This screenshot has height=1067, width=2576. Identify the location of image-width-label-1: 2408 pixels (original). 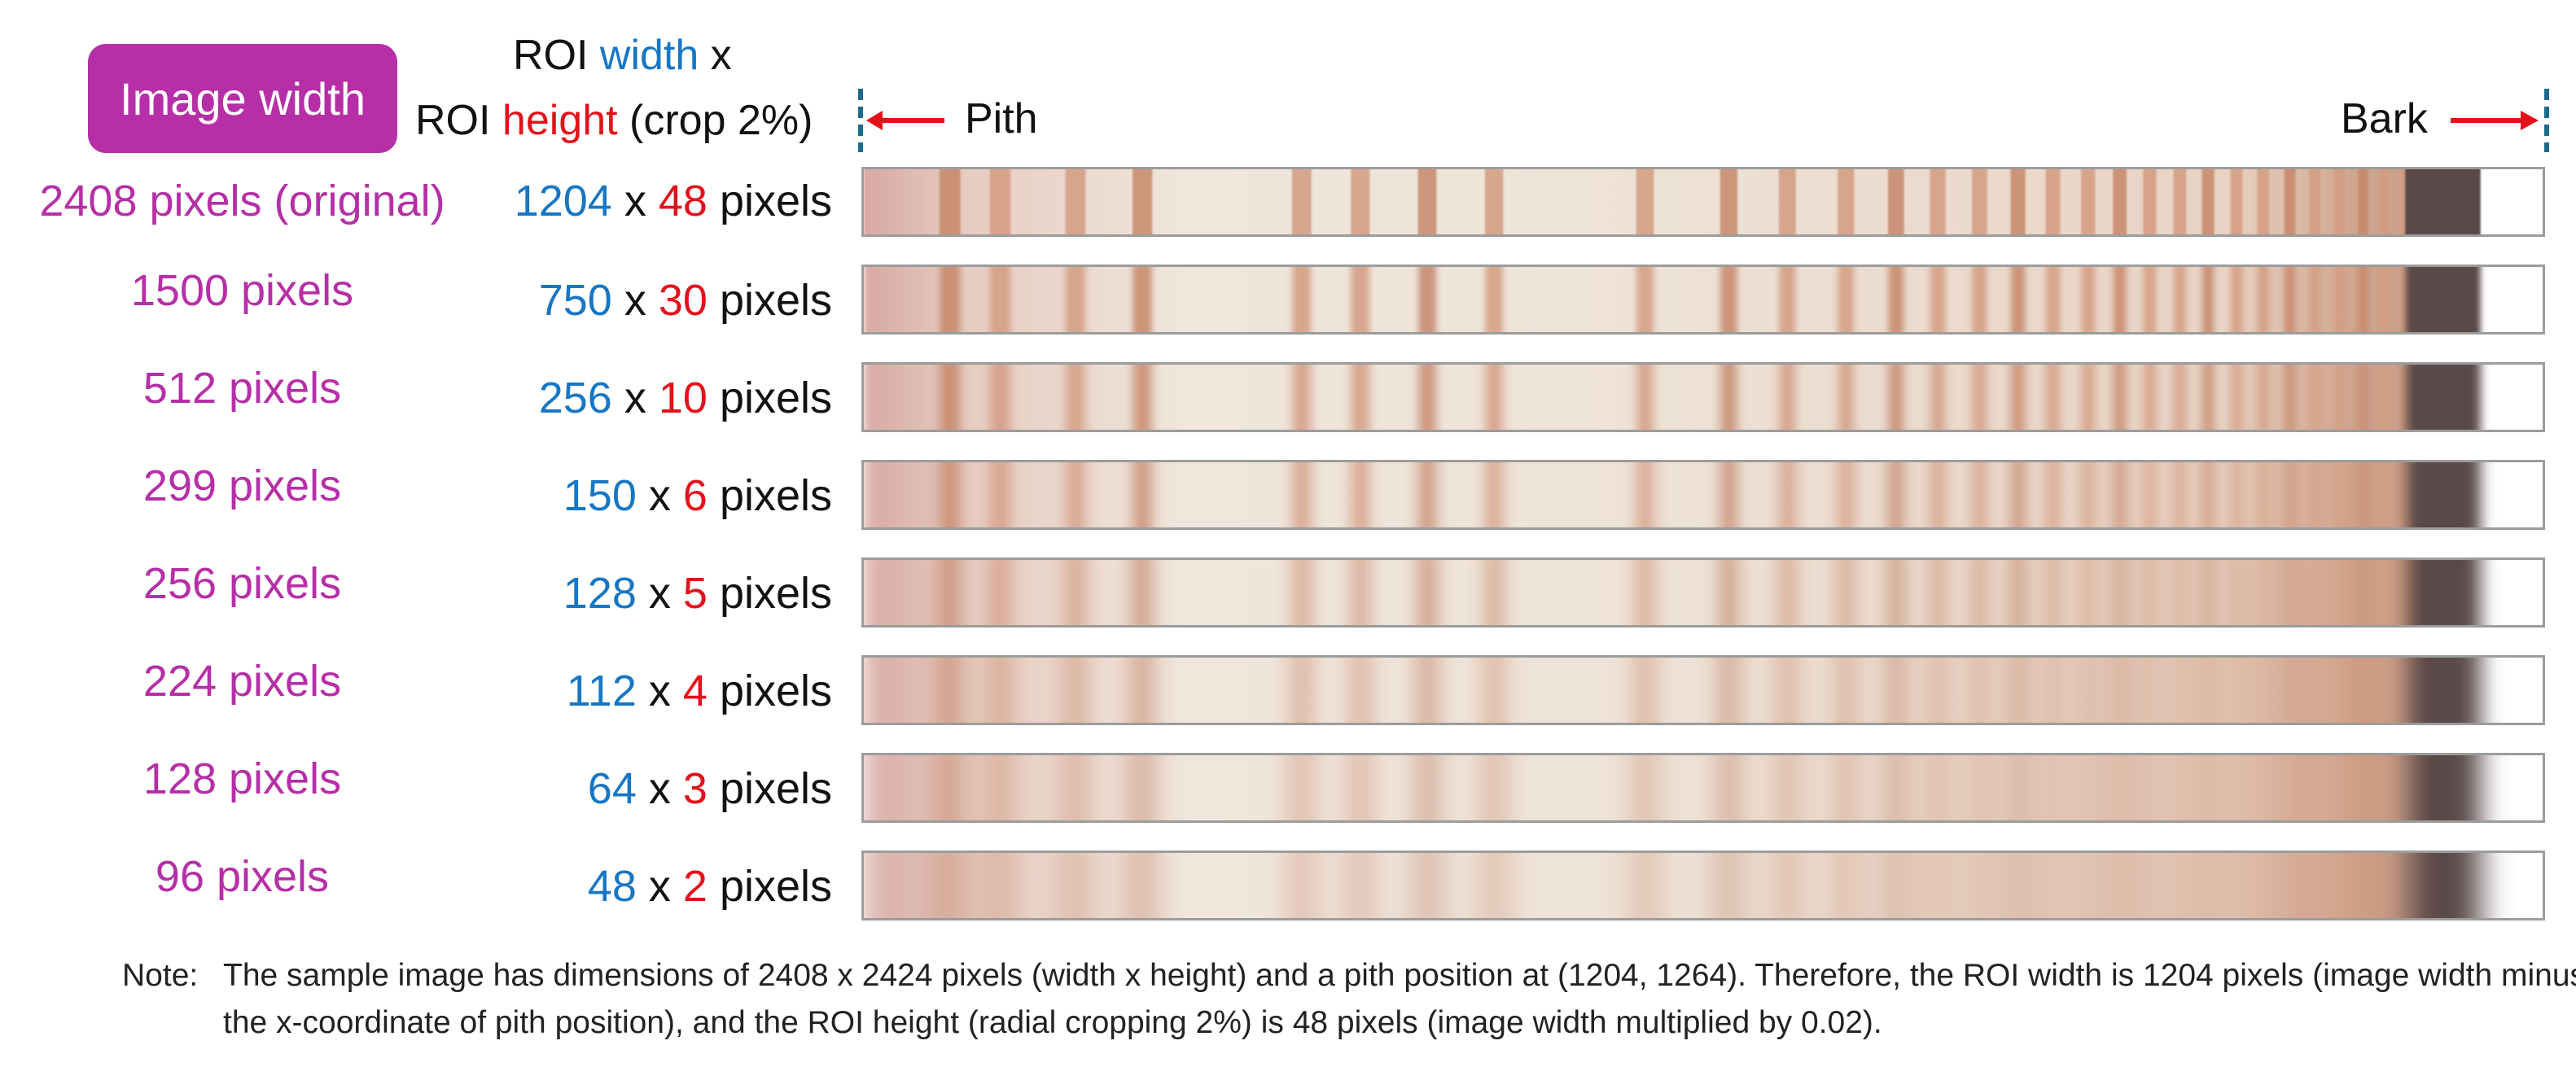
(242, 201).